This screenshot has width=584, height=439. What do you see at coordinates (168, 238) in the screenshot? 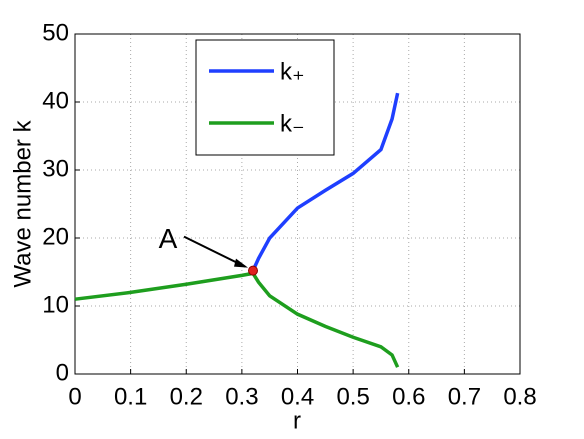
I see `annotation-text: A` at bounding box center [168, 238].